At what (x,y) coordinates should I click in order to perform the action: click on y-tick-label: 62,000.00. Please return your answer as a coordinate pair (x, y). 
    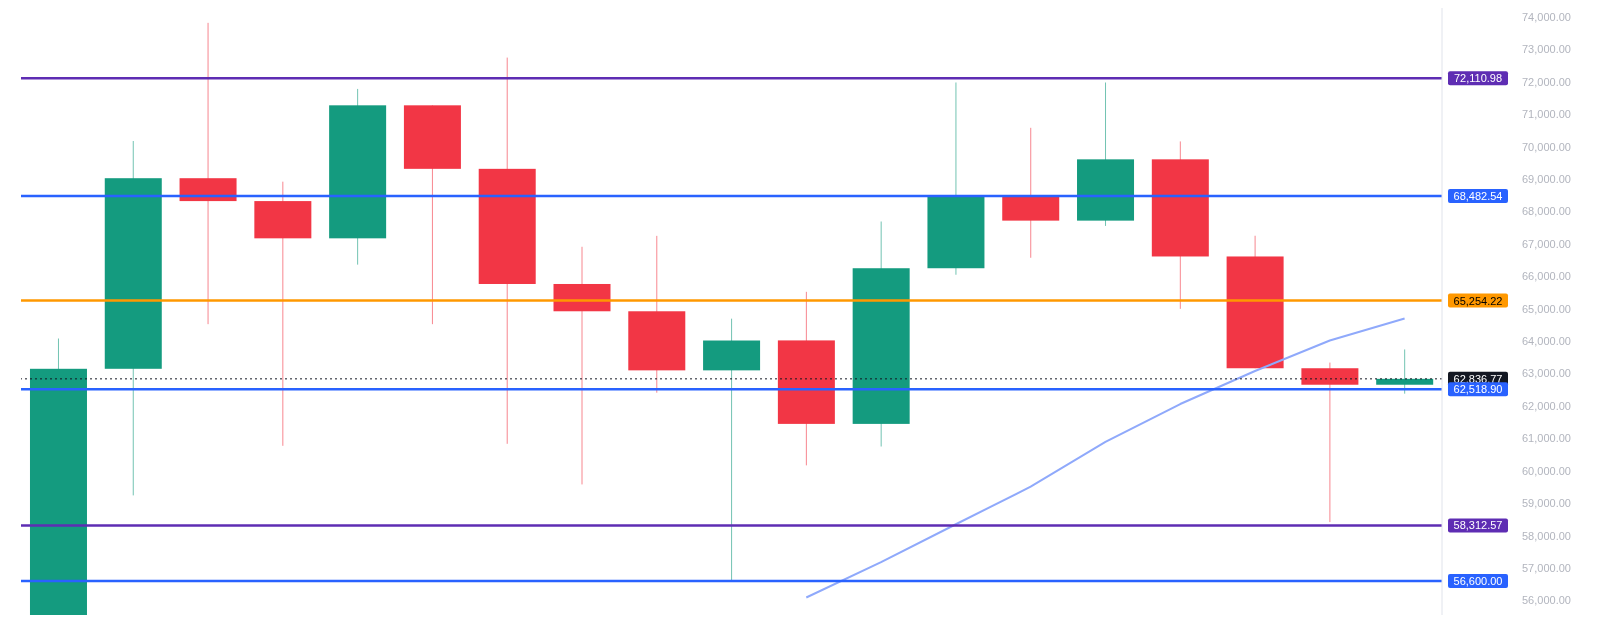
    Looking at the image, I should click on (1546, 405).